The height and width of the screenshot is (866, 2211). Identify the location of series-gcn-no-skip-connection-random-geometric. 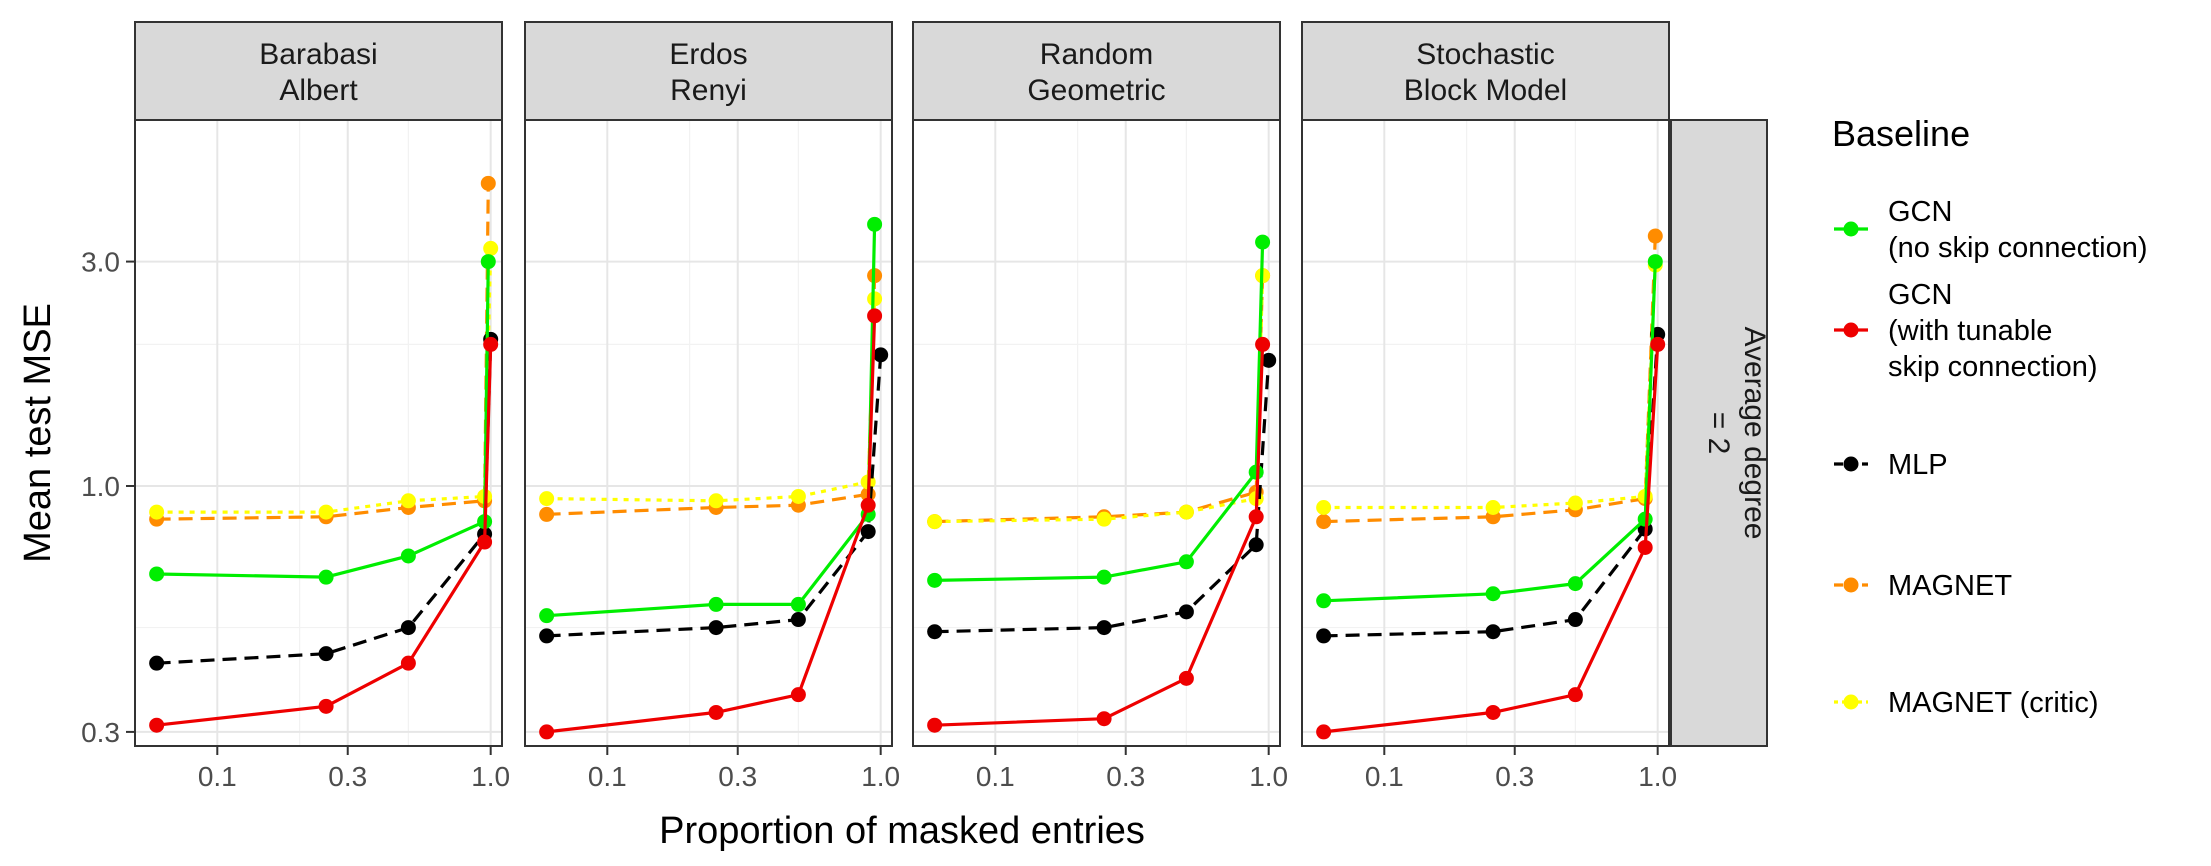
(1099, 411).